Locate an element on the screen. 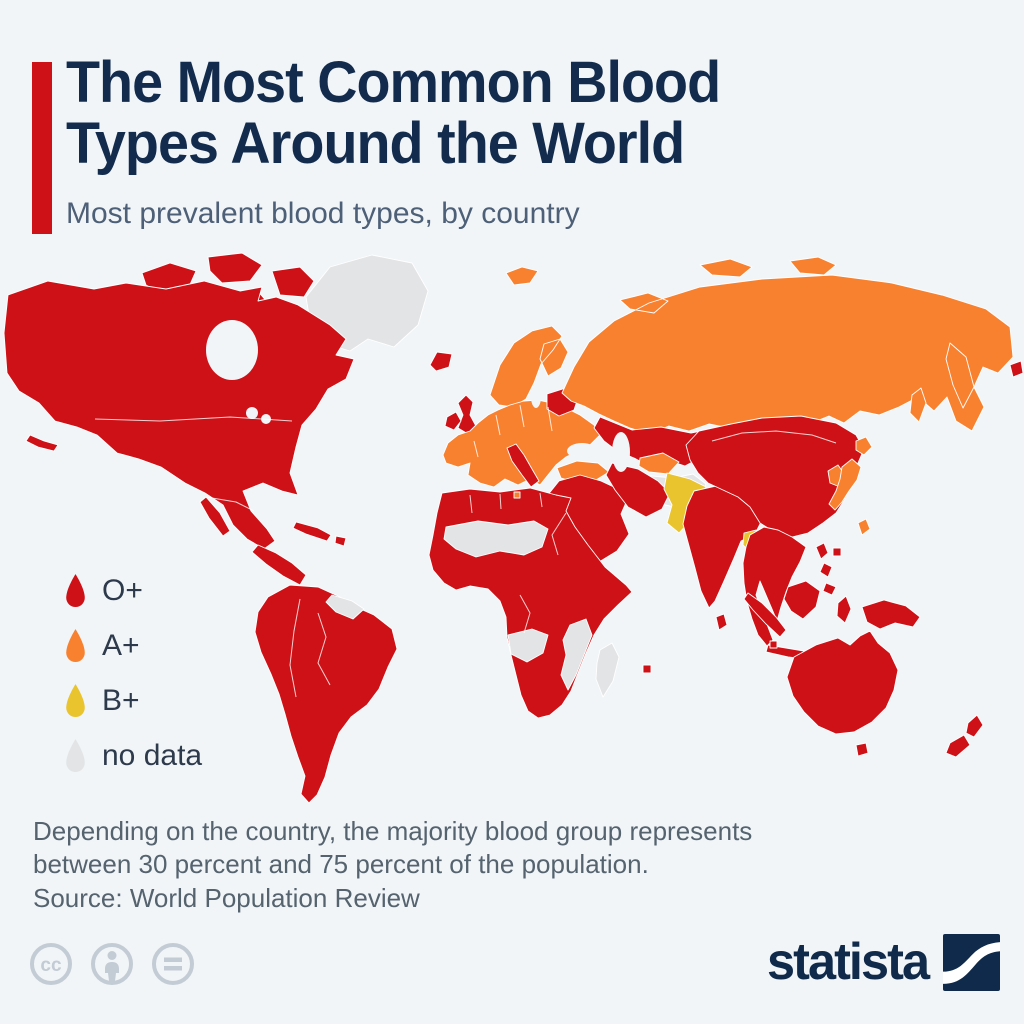 The height and width of the screenshot is (1024, 1024). legend-label: no data is located at coordinates (152, 755).